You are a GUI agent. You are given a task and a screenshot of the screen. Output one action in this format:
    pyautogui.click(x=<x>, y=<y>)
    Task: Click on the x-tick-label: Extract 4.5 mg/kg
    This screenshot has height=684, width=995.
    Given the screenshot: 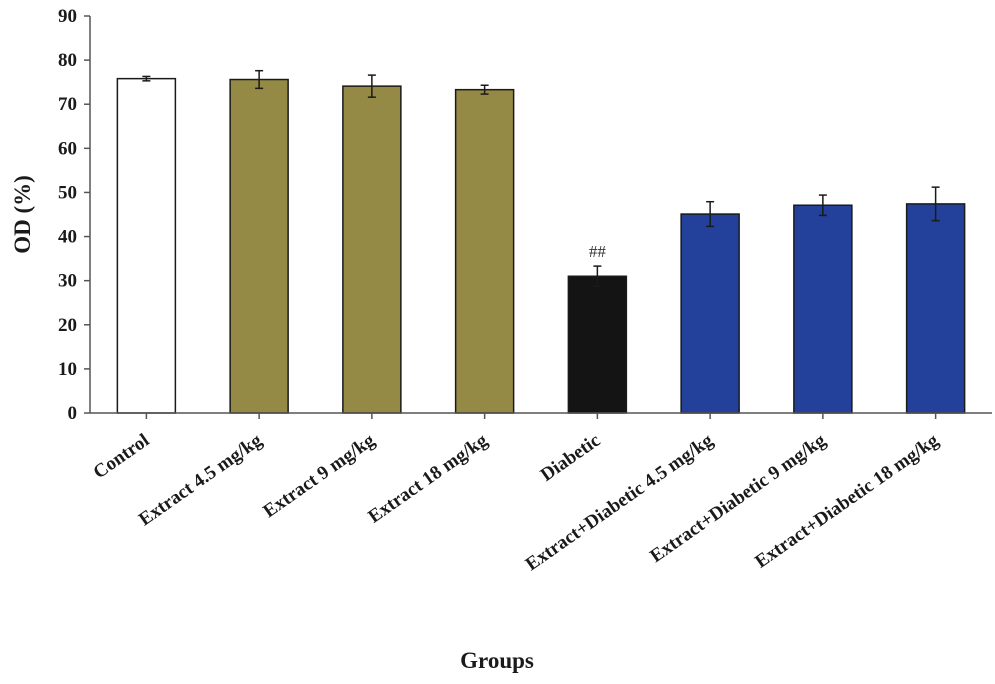 What is the action you would take?
    pyautogui.click(x=200, y=480)
    